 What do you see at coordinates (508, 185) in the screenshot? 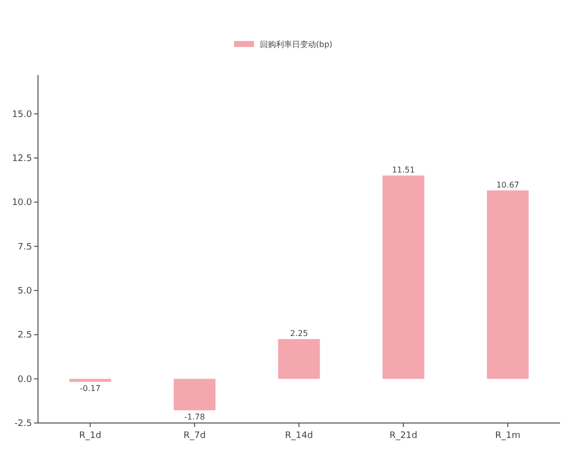
I see `data-label: 10.67` at bounding box center [508, 185].